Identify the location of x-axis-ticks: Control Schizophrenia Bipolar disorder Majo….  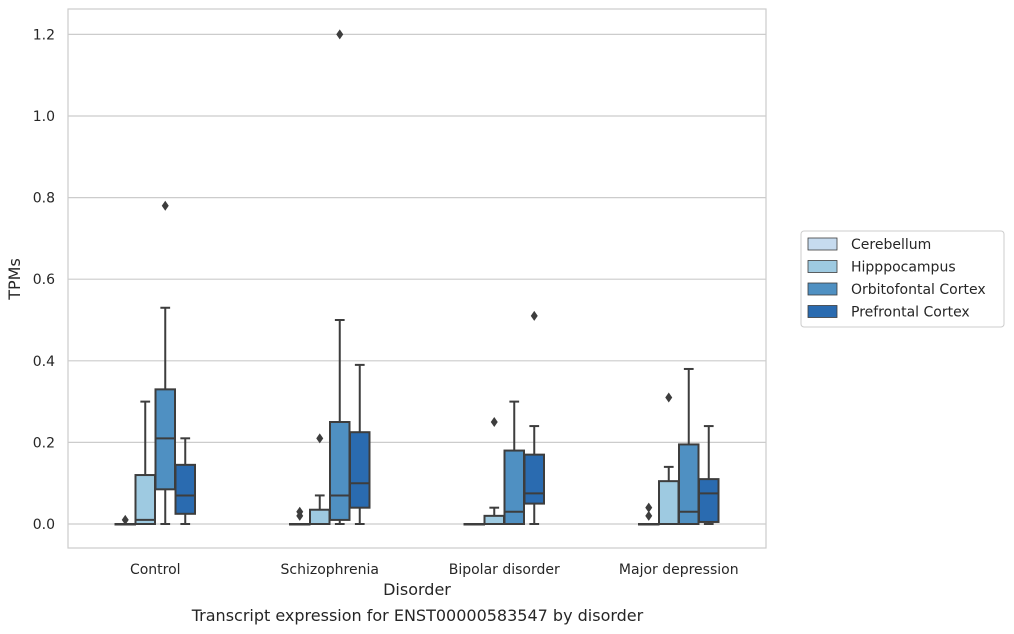
(434, 570).